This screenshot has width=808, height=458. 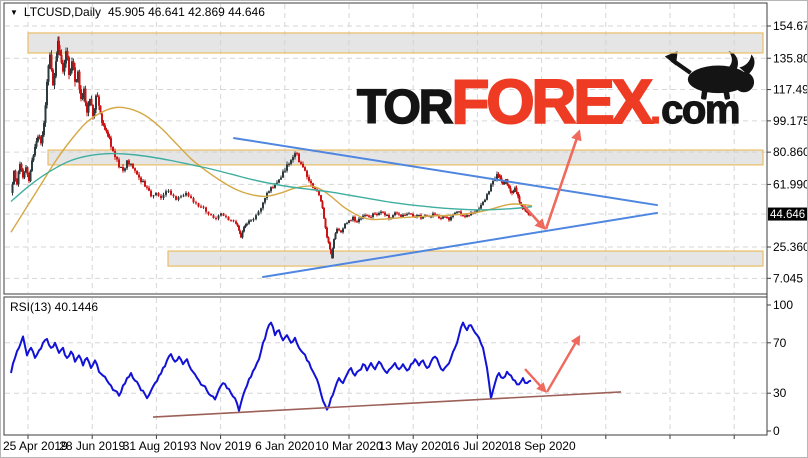 I want to click on logo-tor: TOR, so click(x=405, y=107).